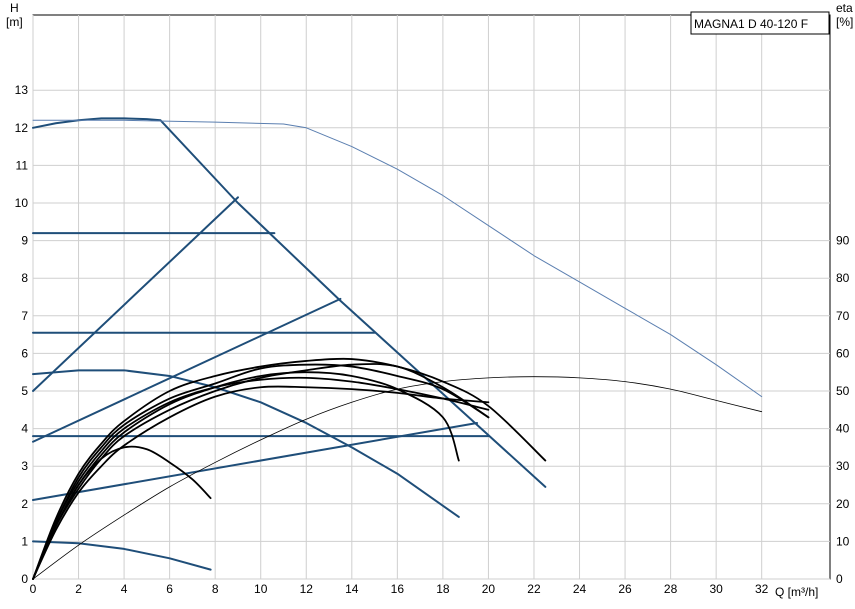  Describe the element at coordinates (24, 429) in the screenshot. I see `y-left-tick-label: 4` at that location.